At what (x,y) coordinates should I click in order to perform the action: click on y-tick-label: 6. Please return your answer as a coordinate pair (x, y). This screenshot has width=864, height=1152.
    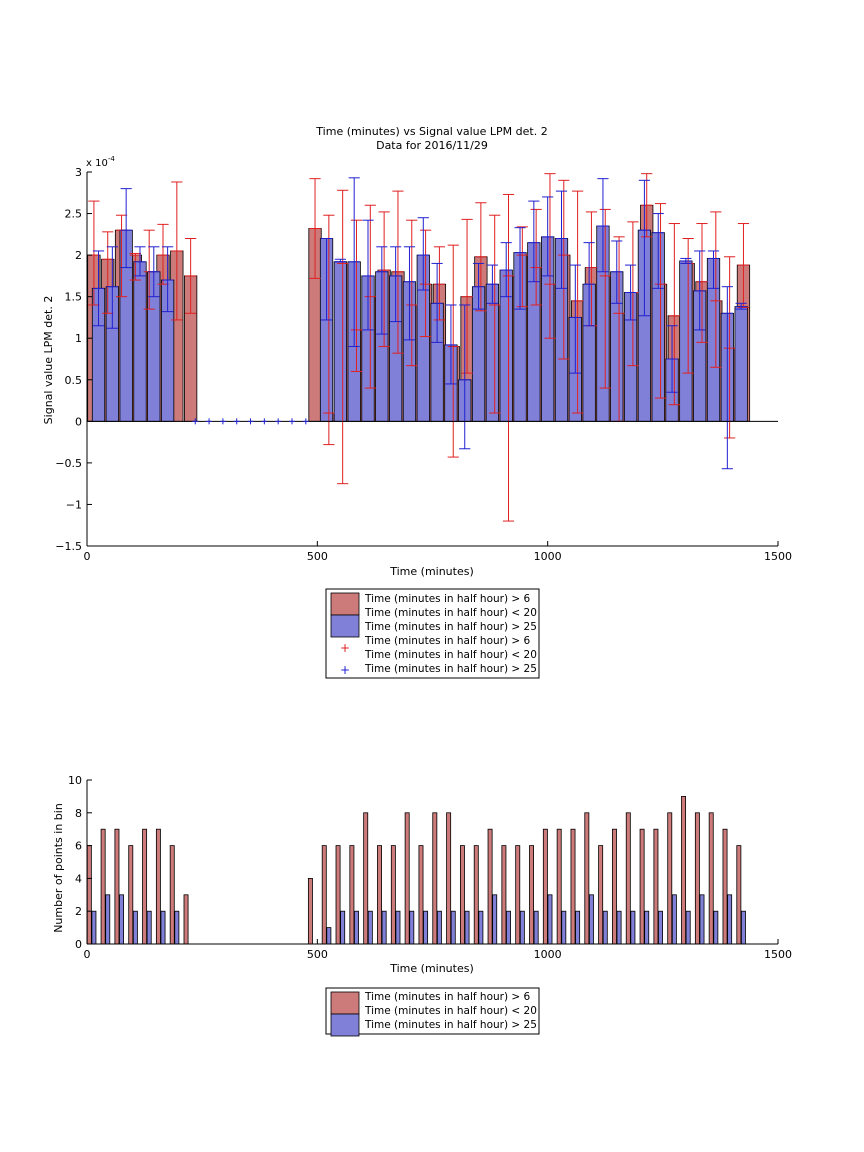
    Looking at the image, I should click on (78, 846).